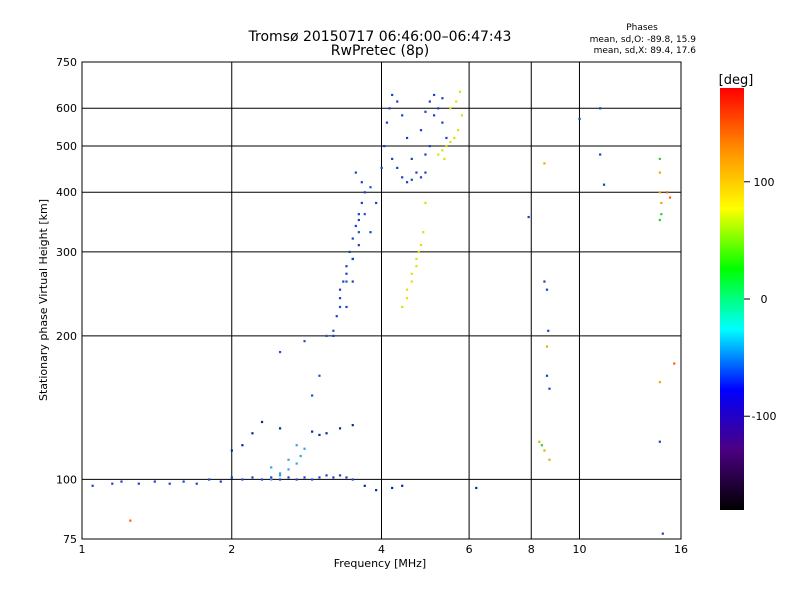  Describe the element at coordinates (82, 549) in the screenshot. I see `x-tick-label: 1` at that location.